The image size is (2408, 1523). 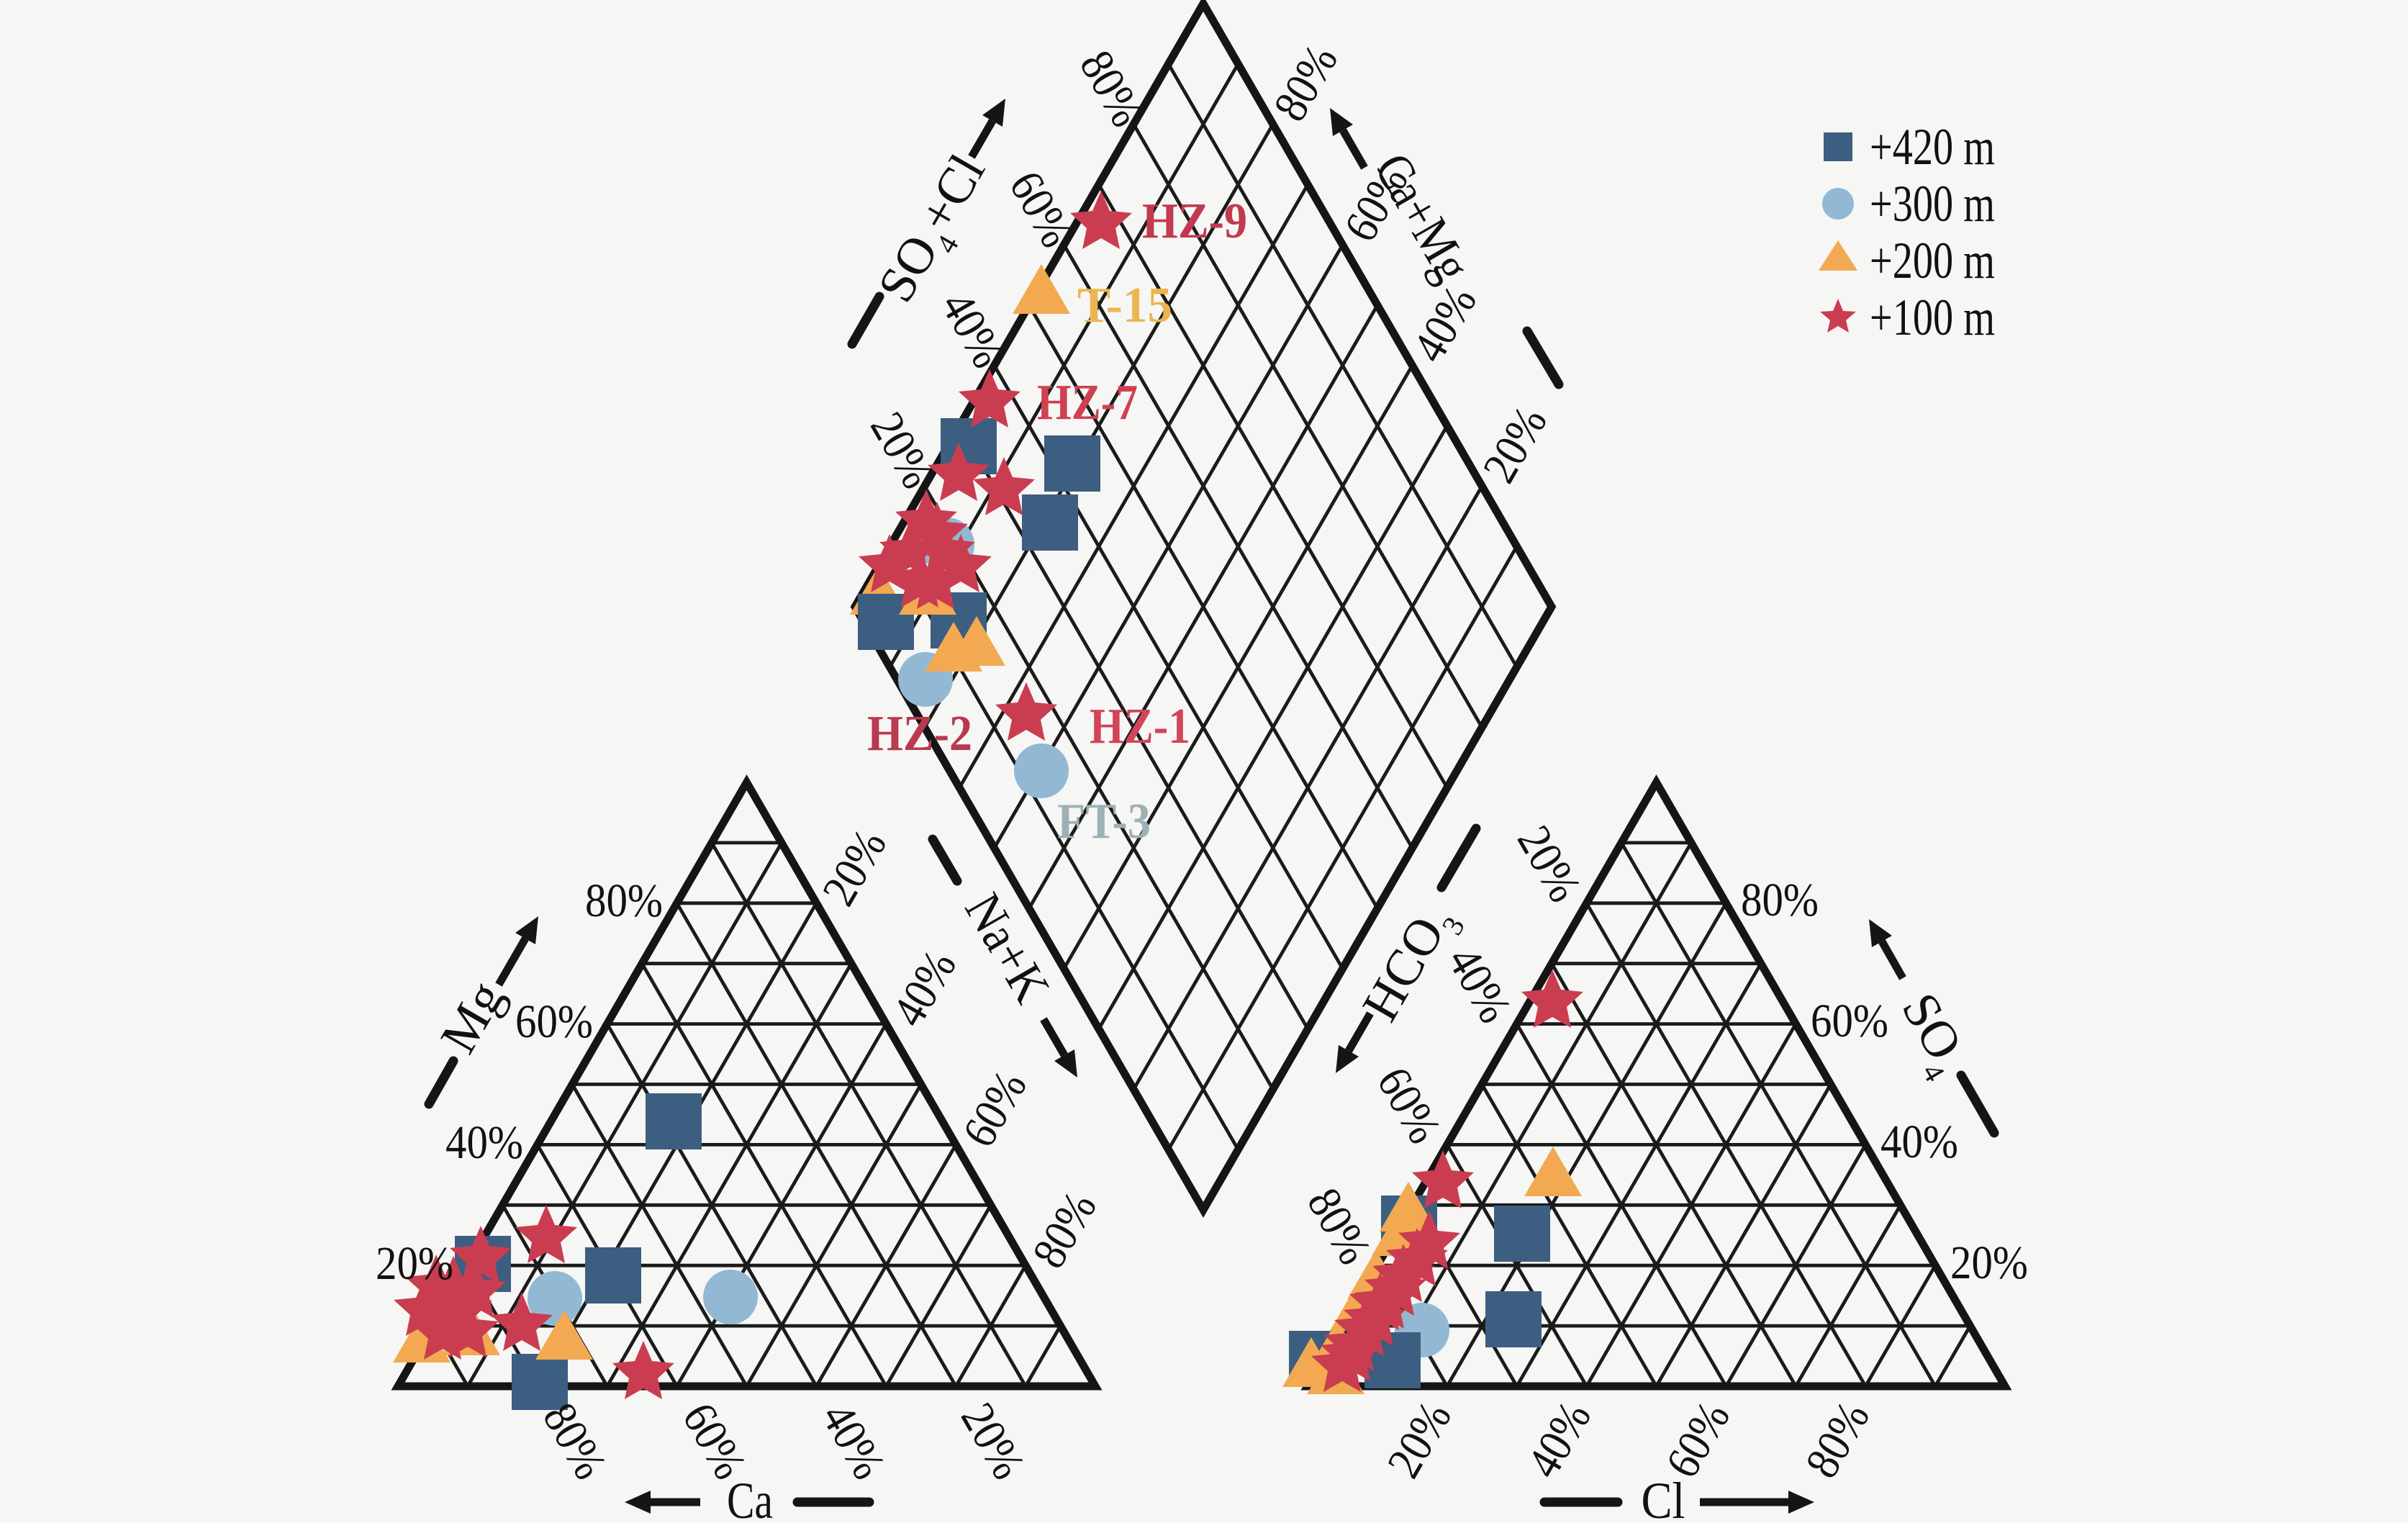 I want to click on svg-text: T-15, so click(x=1124, y=306).